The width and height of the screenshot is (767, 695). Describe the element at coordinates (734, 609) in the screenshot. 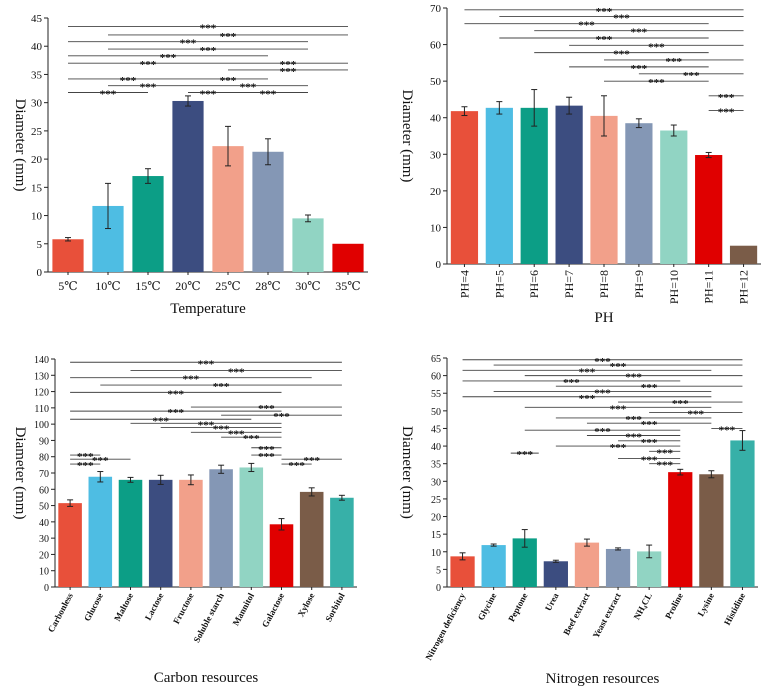

I see `x-tick-label: Histidine` at that location.